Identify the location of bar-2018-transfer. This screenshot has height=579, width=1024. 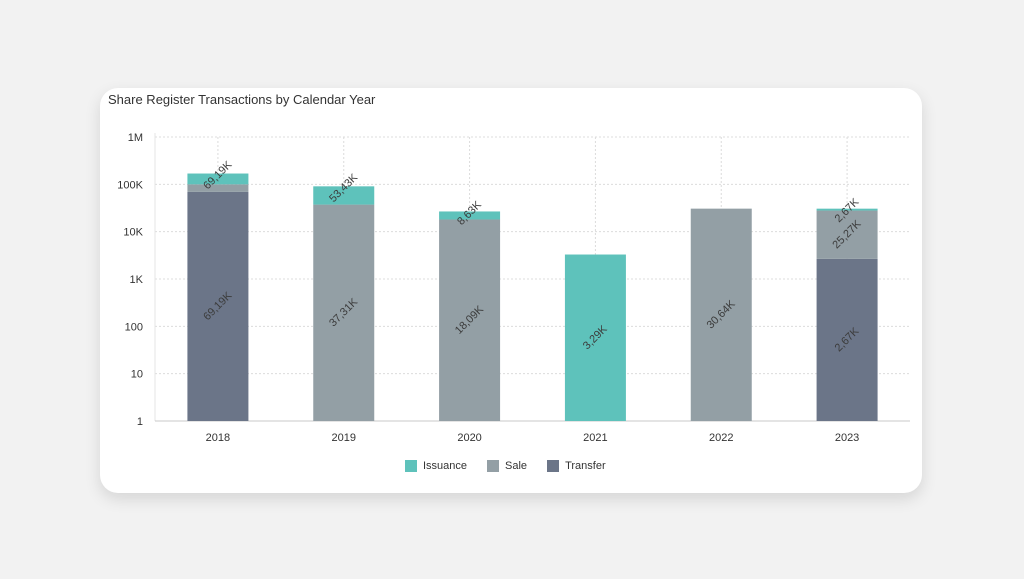
(218, 306).